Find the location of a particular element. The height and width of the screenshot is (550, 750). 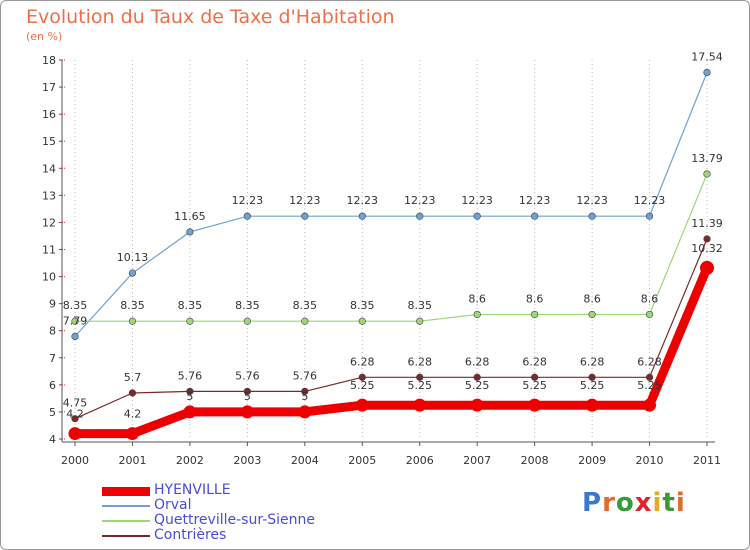

y-tick-label-8: 8 is located at coordinates (52, 331).